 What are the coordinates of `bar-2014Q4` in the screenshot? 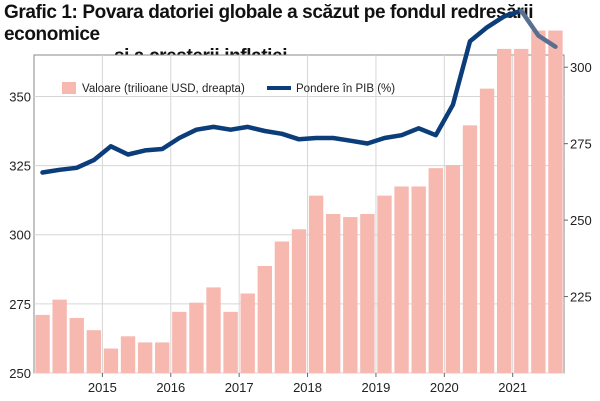 It's located at (76, 345).